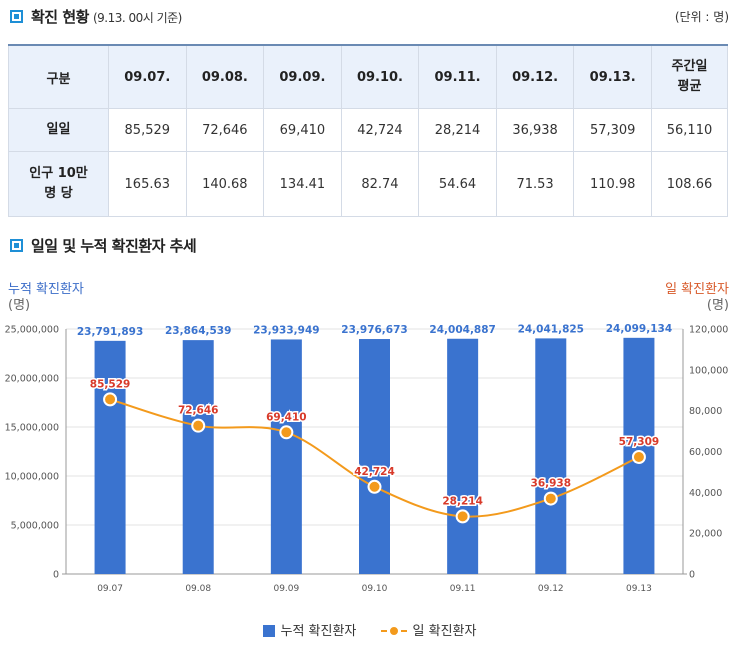 This screenshot has height=645, width=739. I want to click on right-tick-label: 40,000, so click(705, 493).